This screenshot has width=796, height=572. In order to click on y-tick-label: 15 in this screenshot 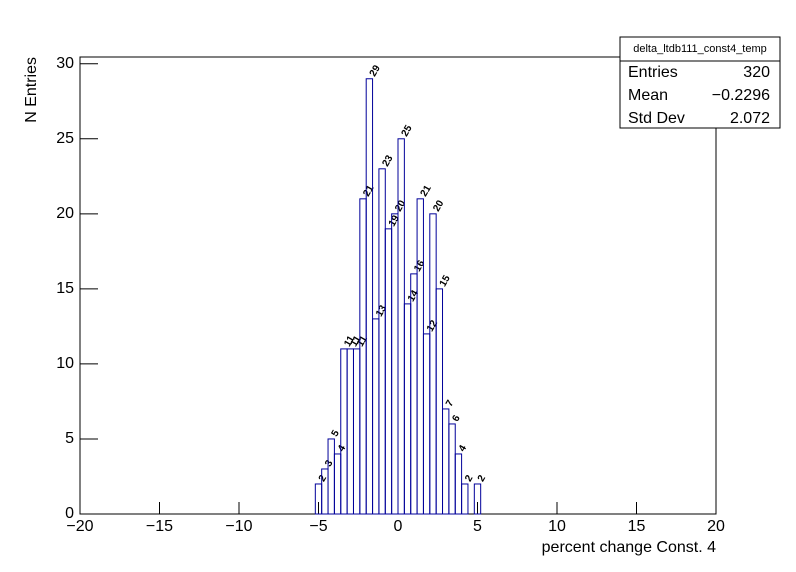, I will do `click(65, 288)`.